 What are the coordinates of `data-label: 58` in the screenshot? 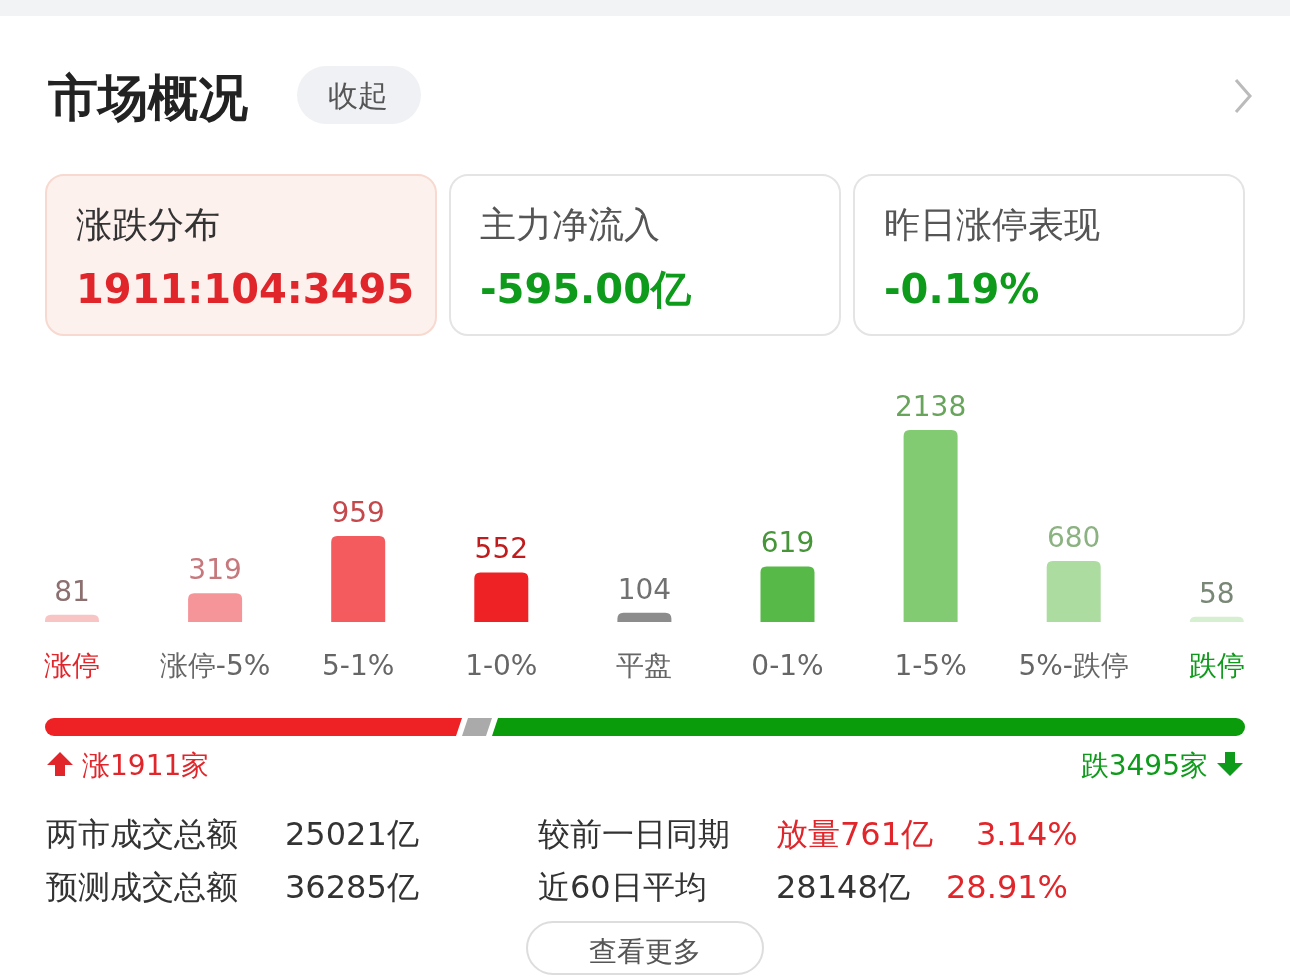 It's located at (1216, 593).